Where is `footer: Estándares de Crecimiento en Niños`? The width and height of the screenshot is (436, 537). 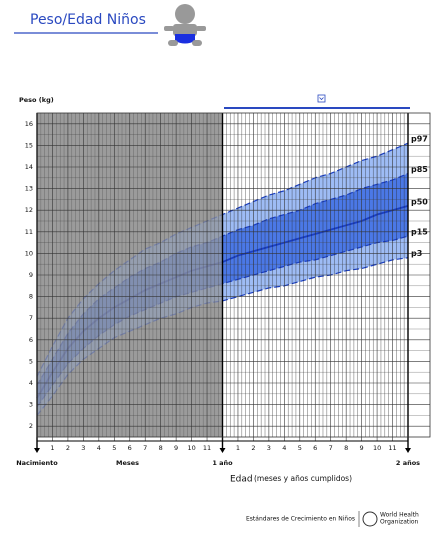 footer: Estándares de Crecimiento en Niños is located at coordinates (300, 519).